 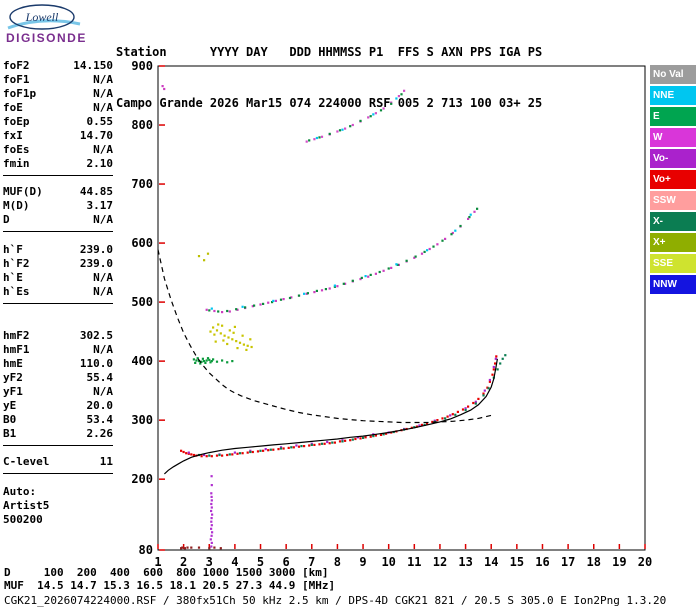 What do you see at coordinates (234, 562) in the screenshot?
I see `x-axis-label: 4` at bounding box center [234, 562].